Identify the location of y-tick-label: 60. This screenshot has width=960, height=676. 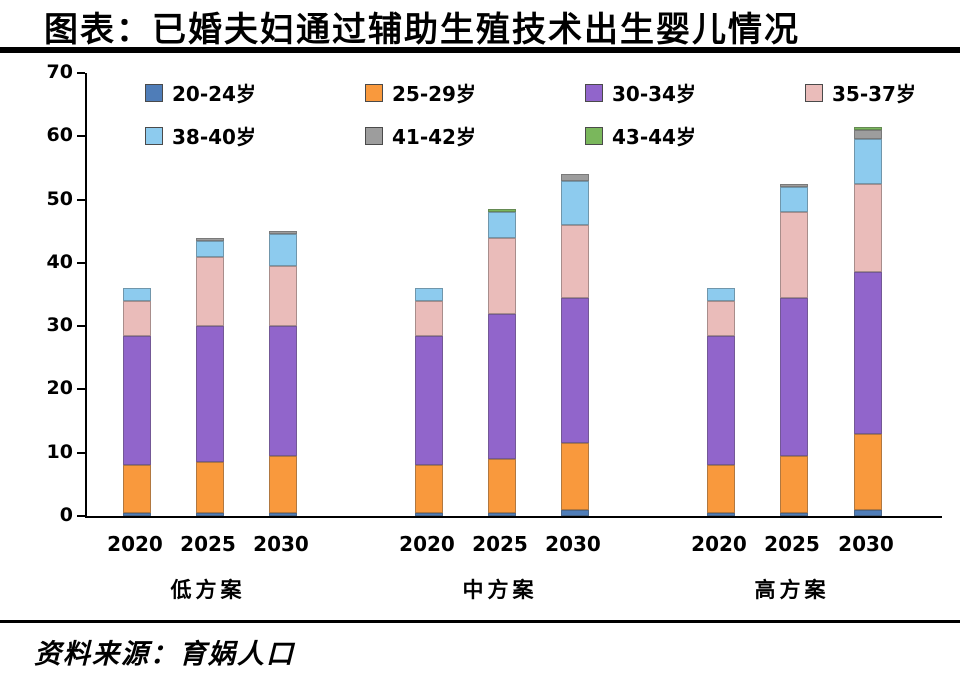
(59, 135).